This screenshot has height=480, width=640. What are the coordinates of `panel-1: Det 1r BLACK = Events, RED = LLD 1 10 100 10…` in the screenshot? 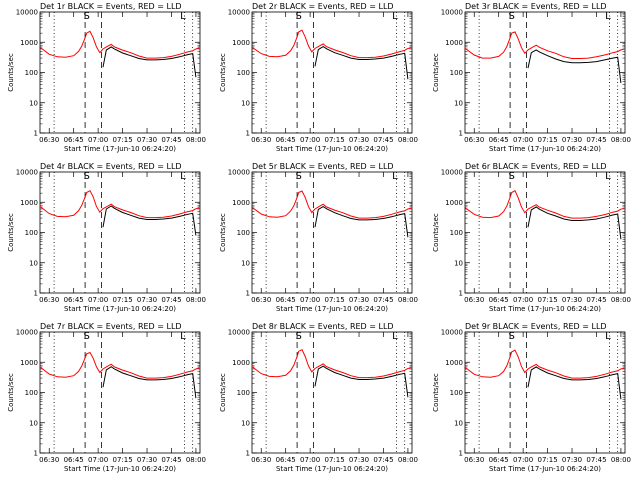 It's located at (106, 77).